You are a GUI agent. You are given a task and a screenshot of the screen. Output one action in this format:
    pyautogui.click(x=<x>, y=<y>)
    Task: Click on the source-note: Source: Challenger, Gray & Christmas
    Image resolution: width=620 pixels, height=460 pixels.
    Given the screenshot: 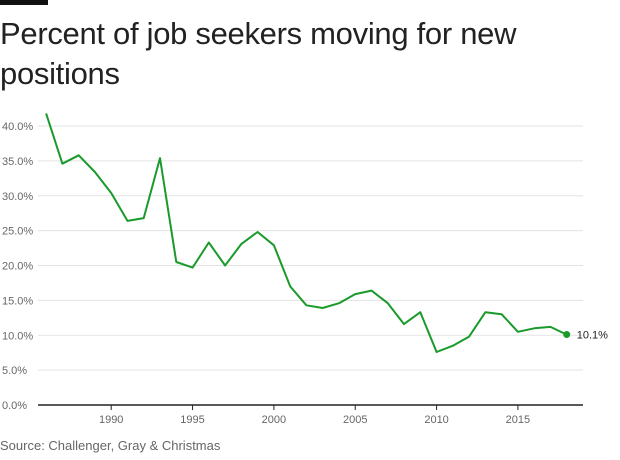 What is the action you would take?
    pyautogui.click(x=110, y=445)
    